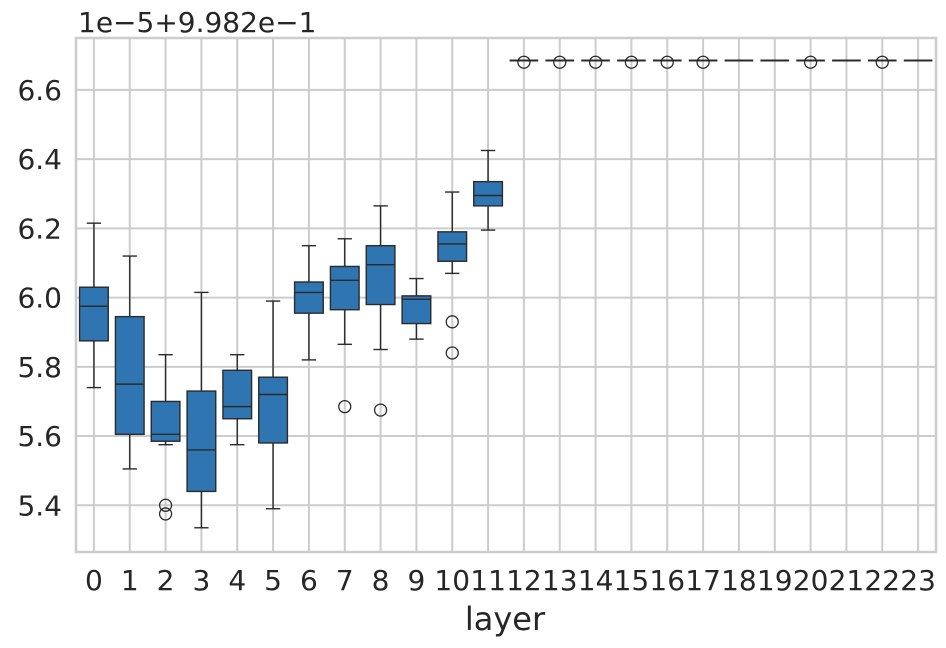 The width and height of the screenshot is (946, 648). What do you see at coordinates (452, 580) in the screenshot?
I see `x-tick-label: 10` at bounding box center [452, 580].